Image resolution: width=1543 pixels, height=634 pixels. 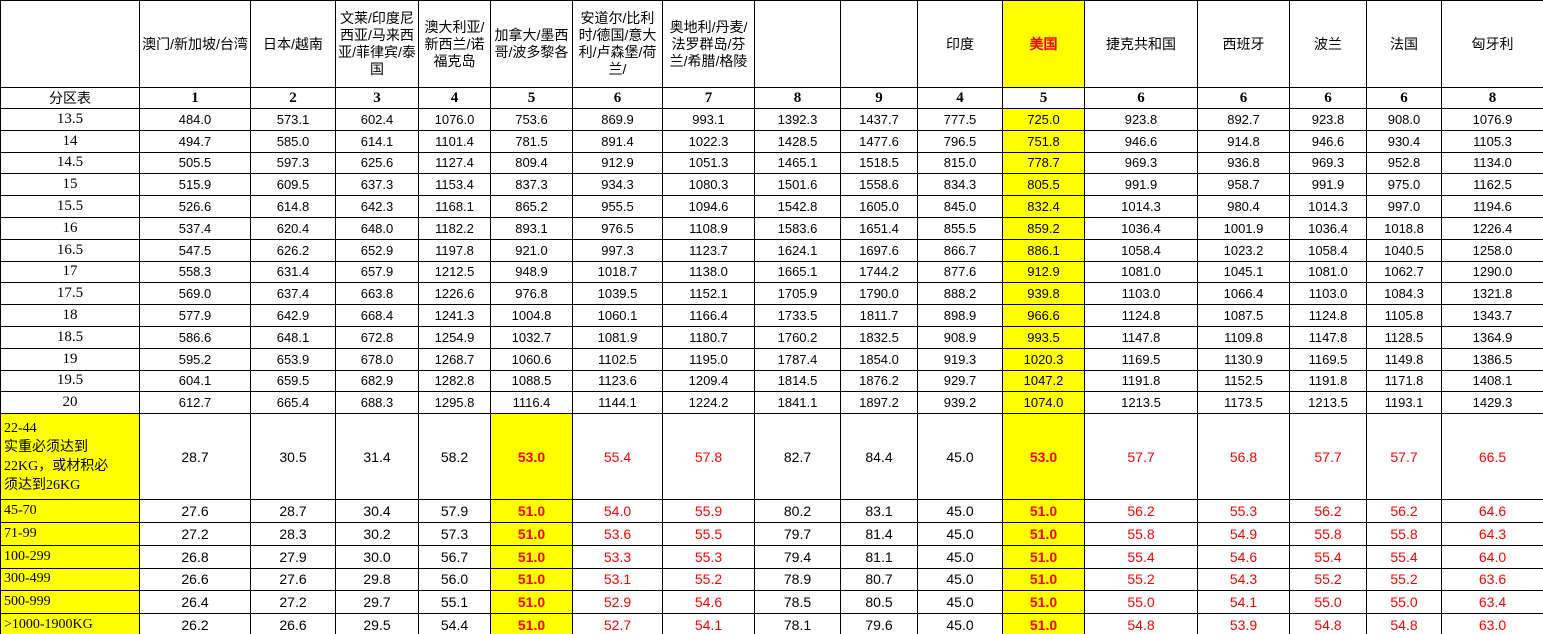 I want to click on rate-cell: 55.0, so click(x=1141, y=602).